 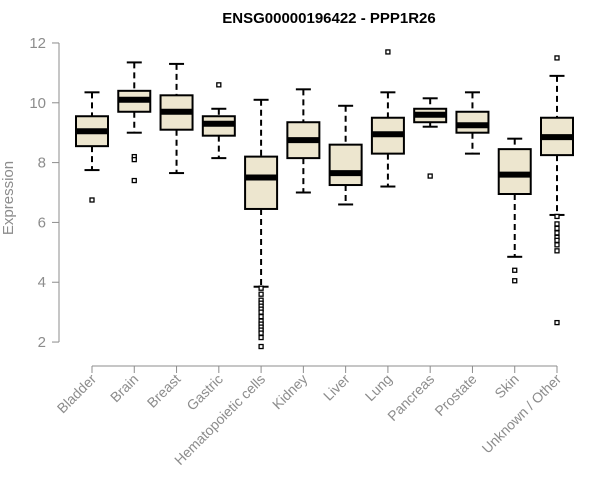 I want to click on x-tick-label: Bladder, so click(x=77, y=394).